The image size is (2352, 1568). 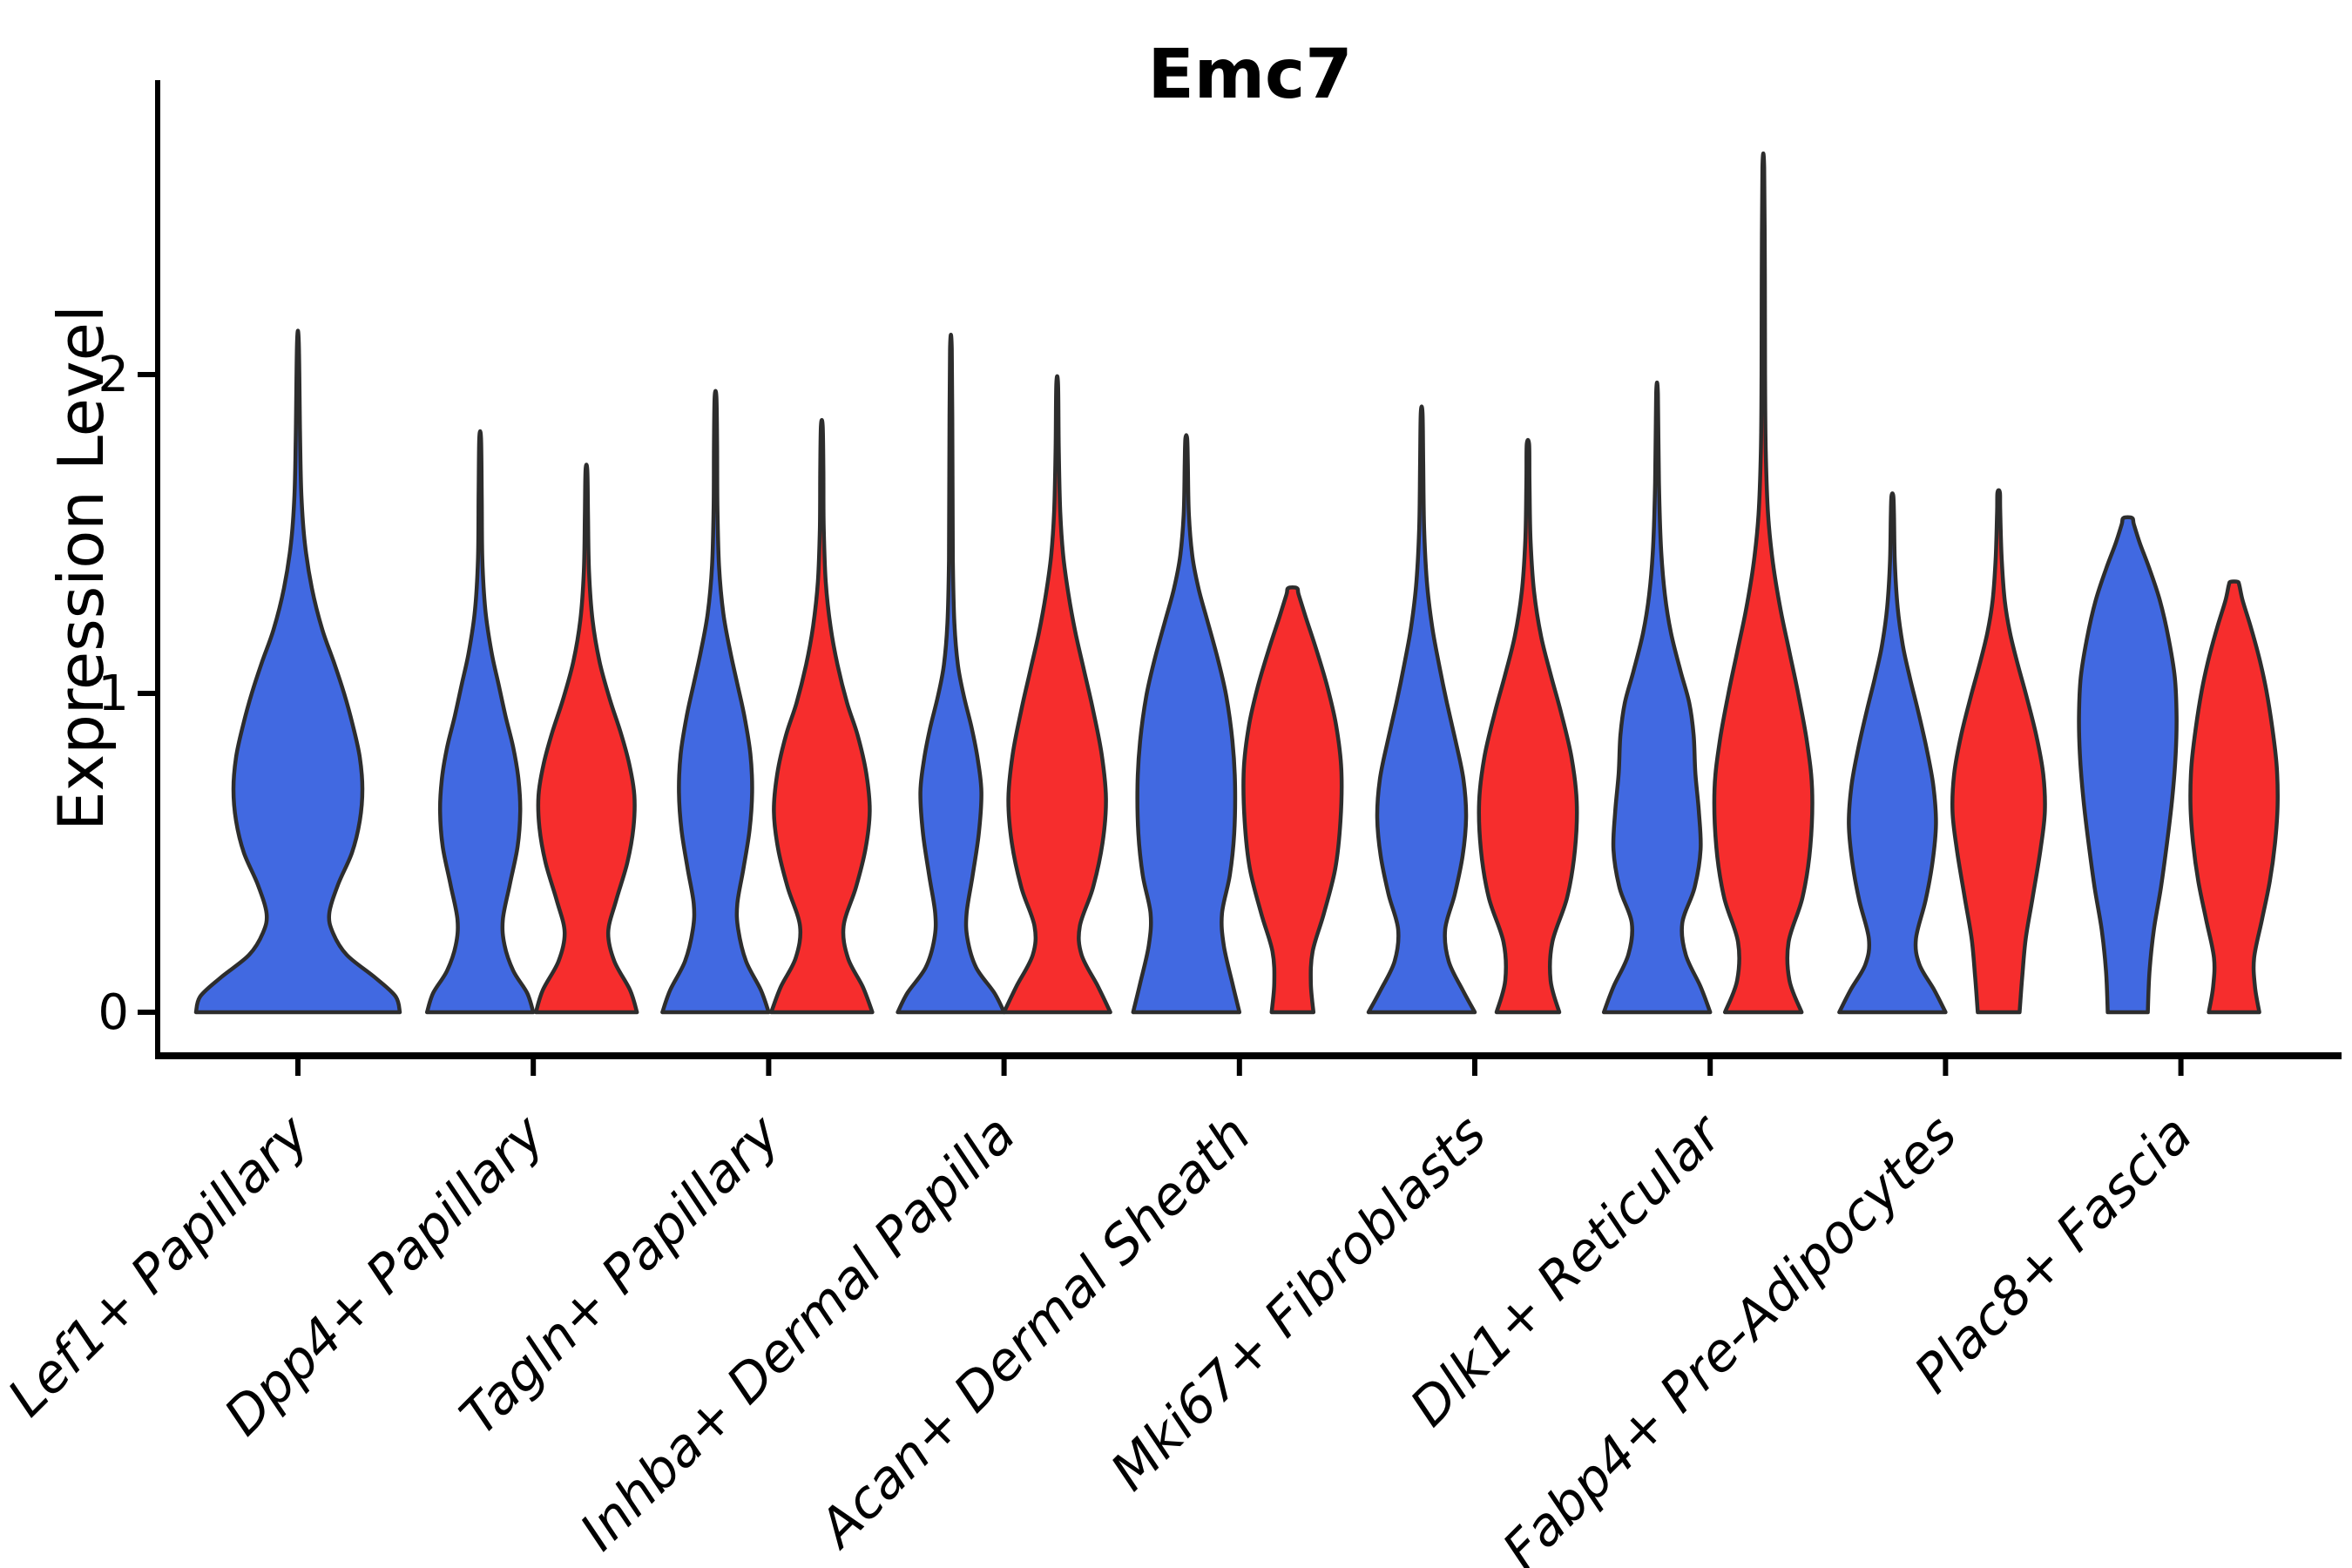 I want to click on violin-blue-fabp4, so click(x=1892, y=753).